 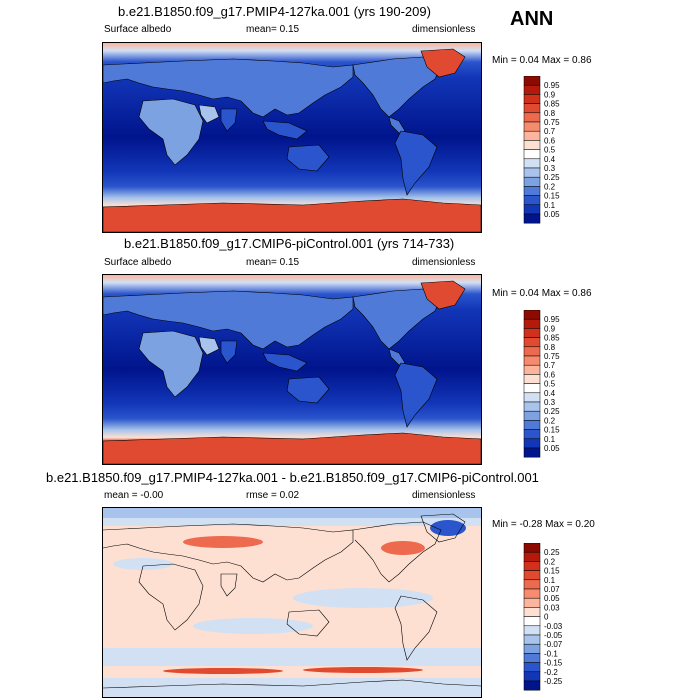 What do you see at coordinates (228, 88) in the screenshot?
I see `panel-1-eurasia` at bounding box center [228, 88].